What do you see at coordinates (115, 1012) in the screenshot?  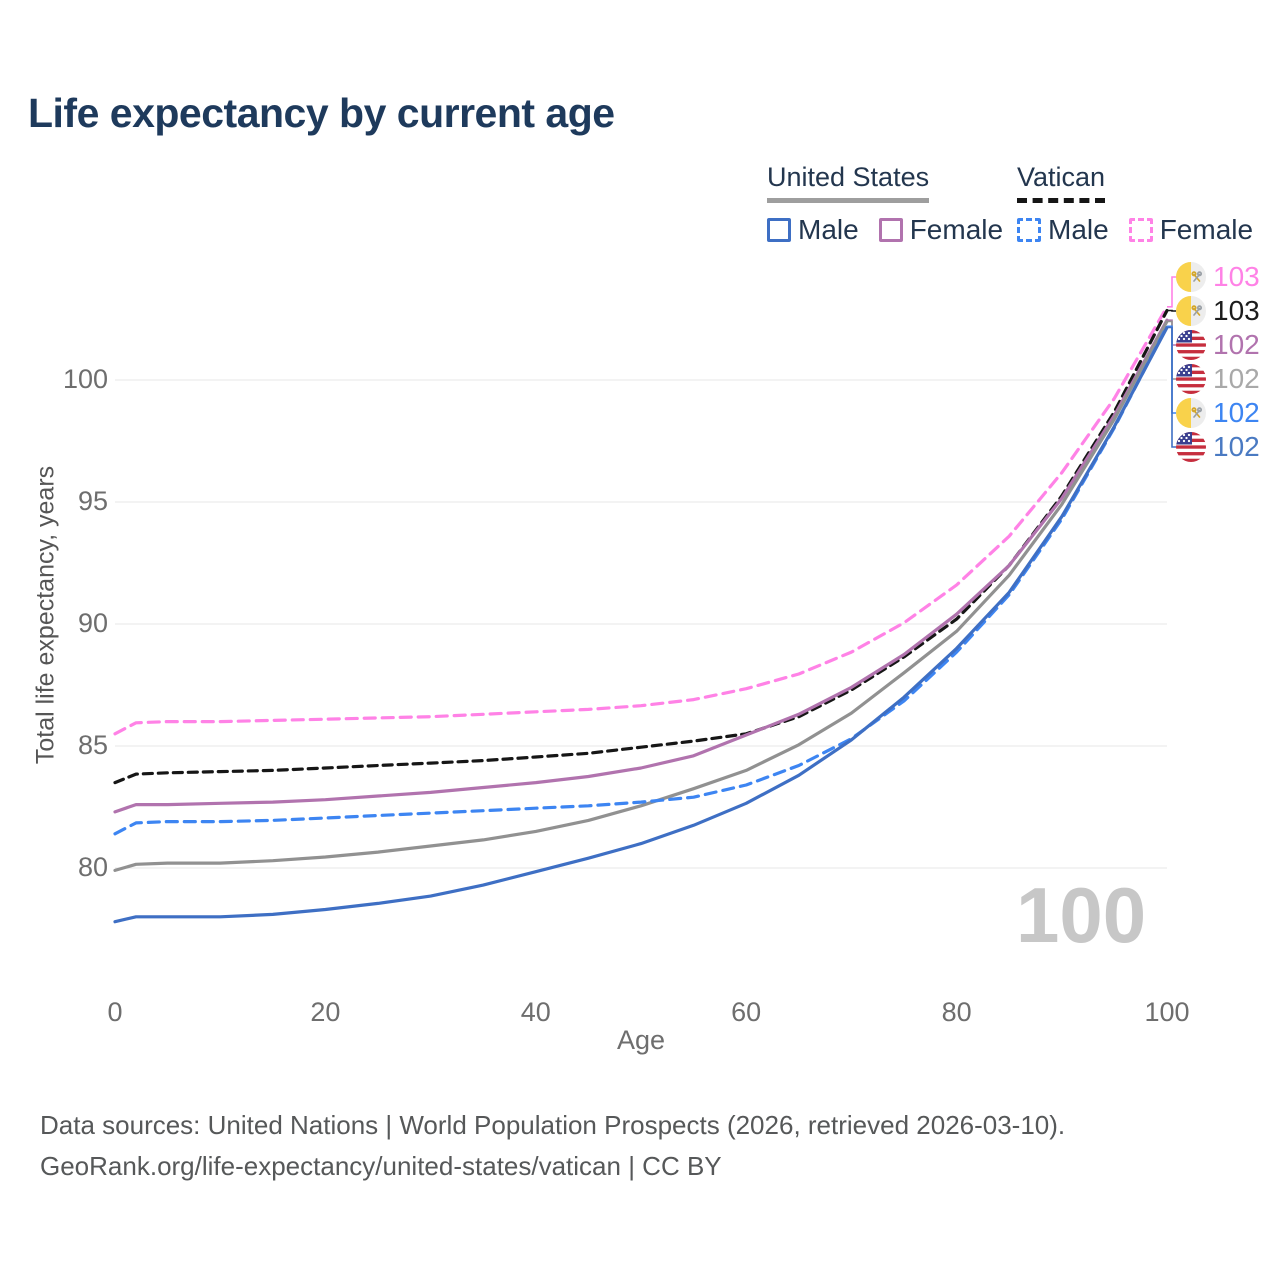 I see `x-tick-label-0: 0` at bounding box center [115, 1012].